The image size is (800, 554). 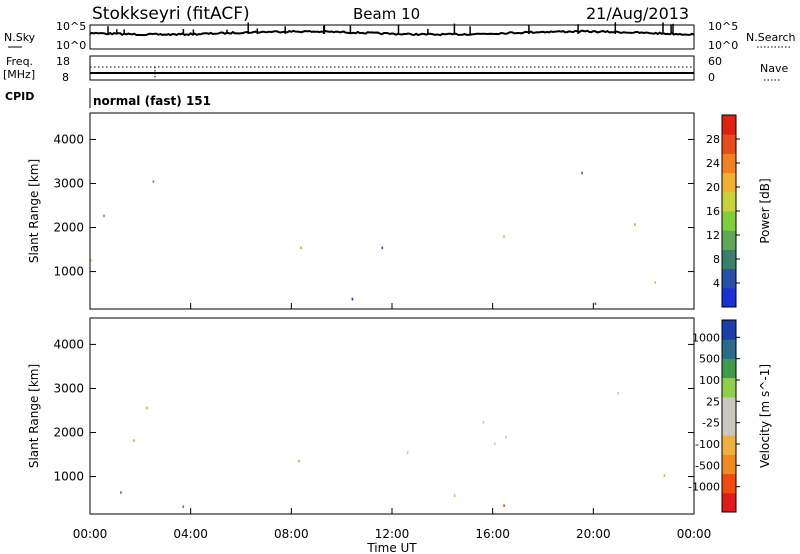 I want to click on x-tick-label: 08:00, so click(x=291, y=534).